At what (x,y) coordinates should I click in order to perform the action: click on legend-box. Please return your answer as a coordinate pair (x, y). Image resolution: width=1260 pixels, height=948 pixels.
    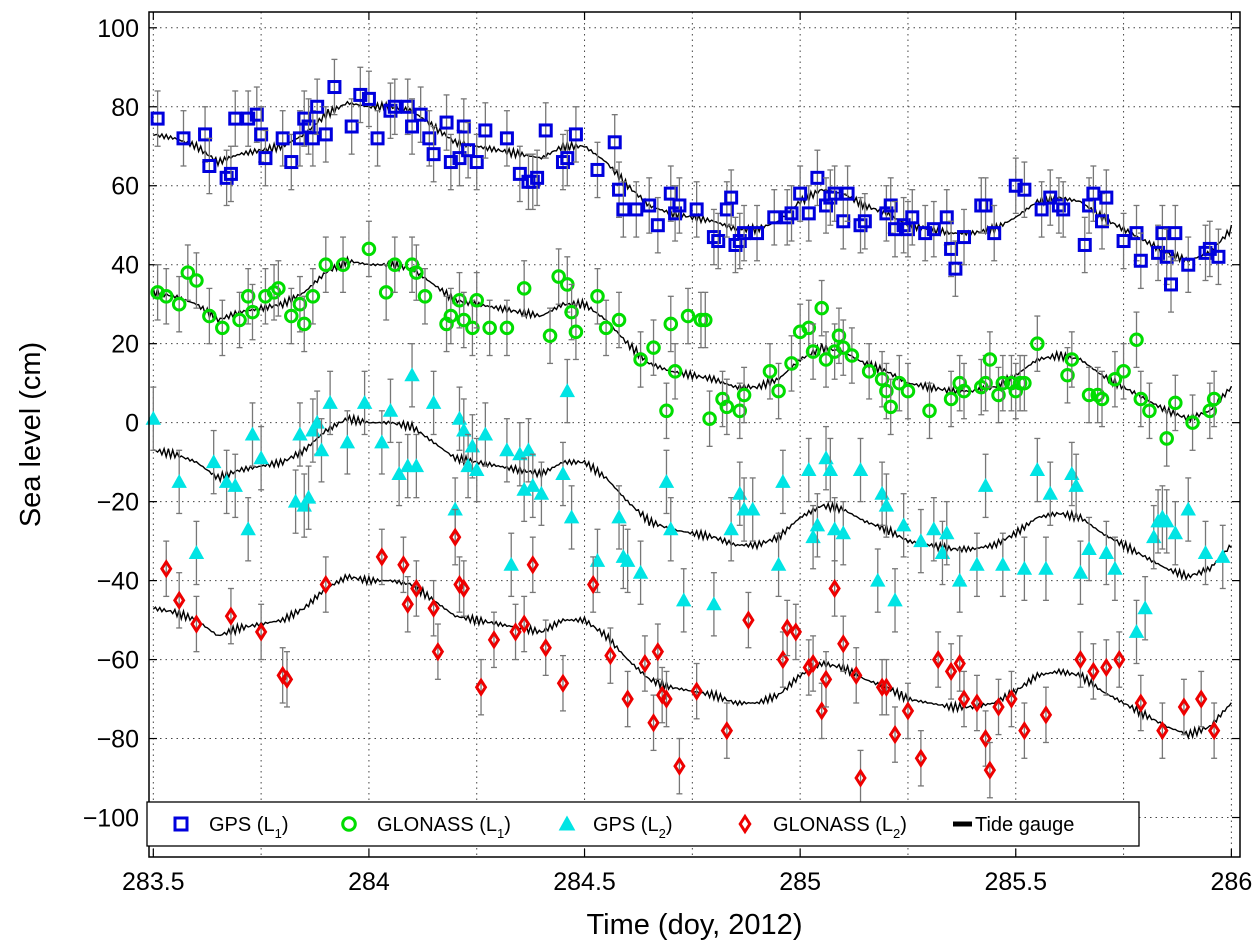
    Looking at the image, I should click on (643, 824).